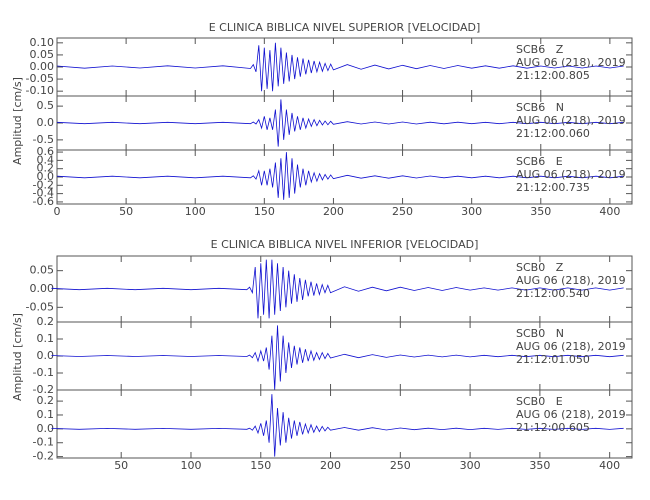 This screenshot has width=650, height=500. Describe the element at coordinates (553, 187) in the screenshot. I see `time-label: 21:12:00.735` at that location.